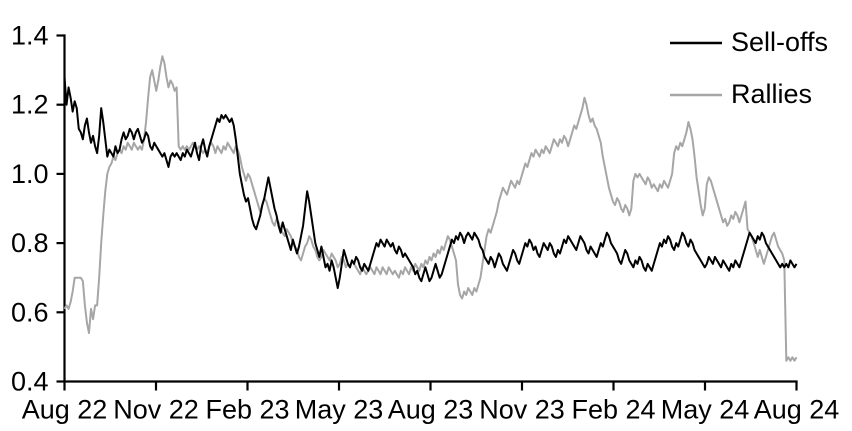 Image resolution: width=852 pixels, height=431 pixels. What do you see at coordinates (30, 36) in the screenshot?
I see `y-tick-label: 1.4` at bounding box center [30, 36].